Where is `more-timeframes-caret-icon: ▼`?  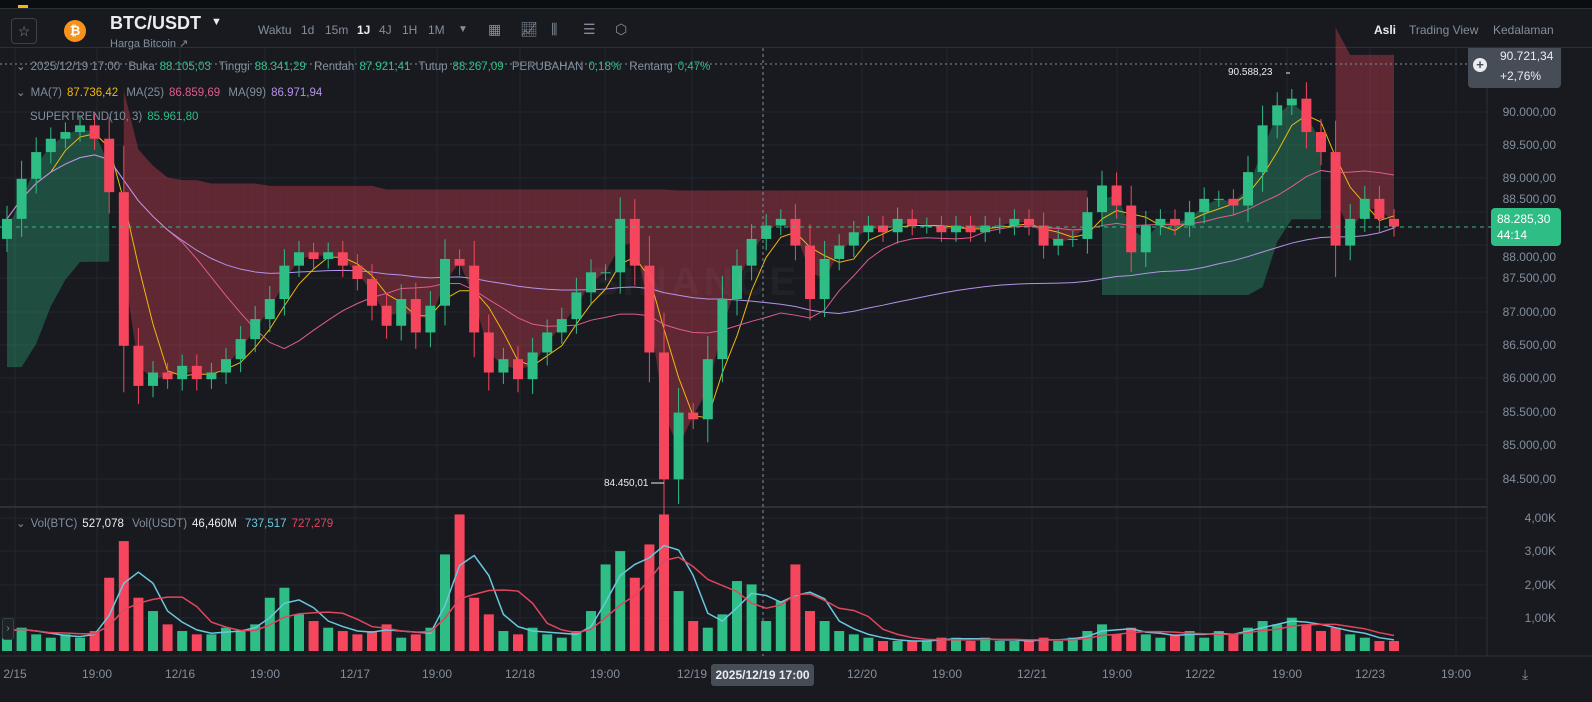 more-timeframes-caret-icon: ▼ is located at coordinates (463, 29).